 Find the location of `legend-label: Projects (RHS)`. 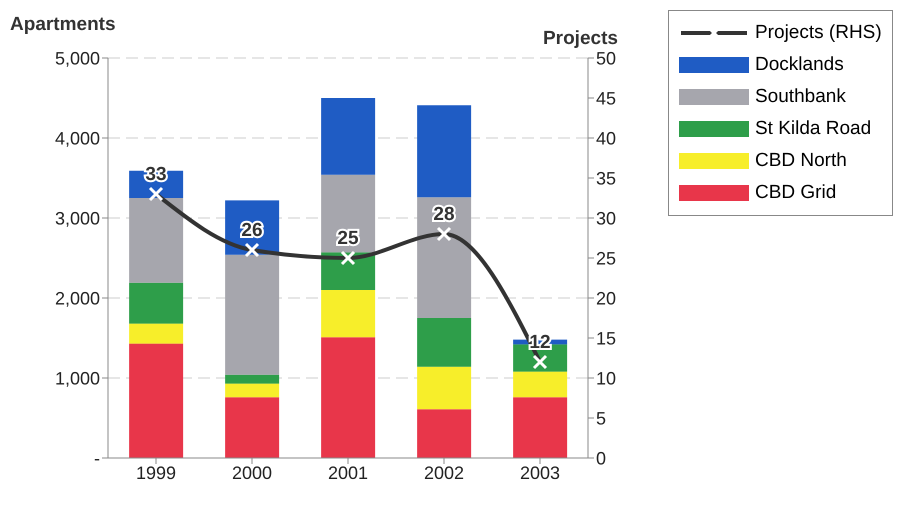

legend-label: Projects (RHS) is located at coordinates (818, 33).